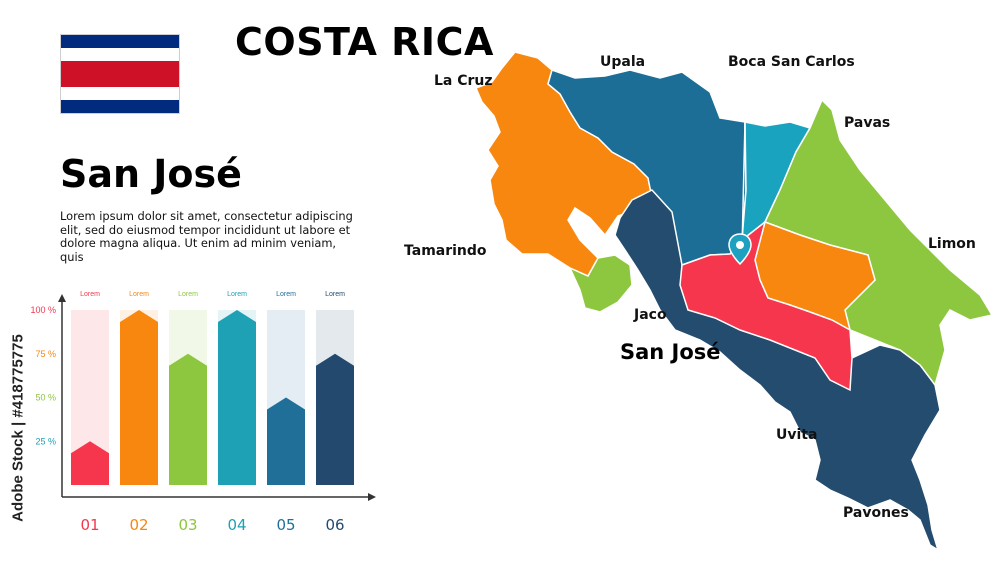 The height and width of the screenshot is (563, 1000). Describe the element at coordinates (740, 249) in the screenshot. I see `location-pin-icon` at that location.